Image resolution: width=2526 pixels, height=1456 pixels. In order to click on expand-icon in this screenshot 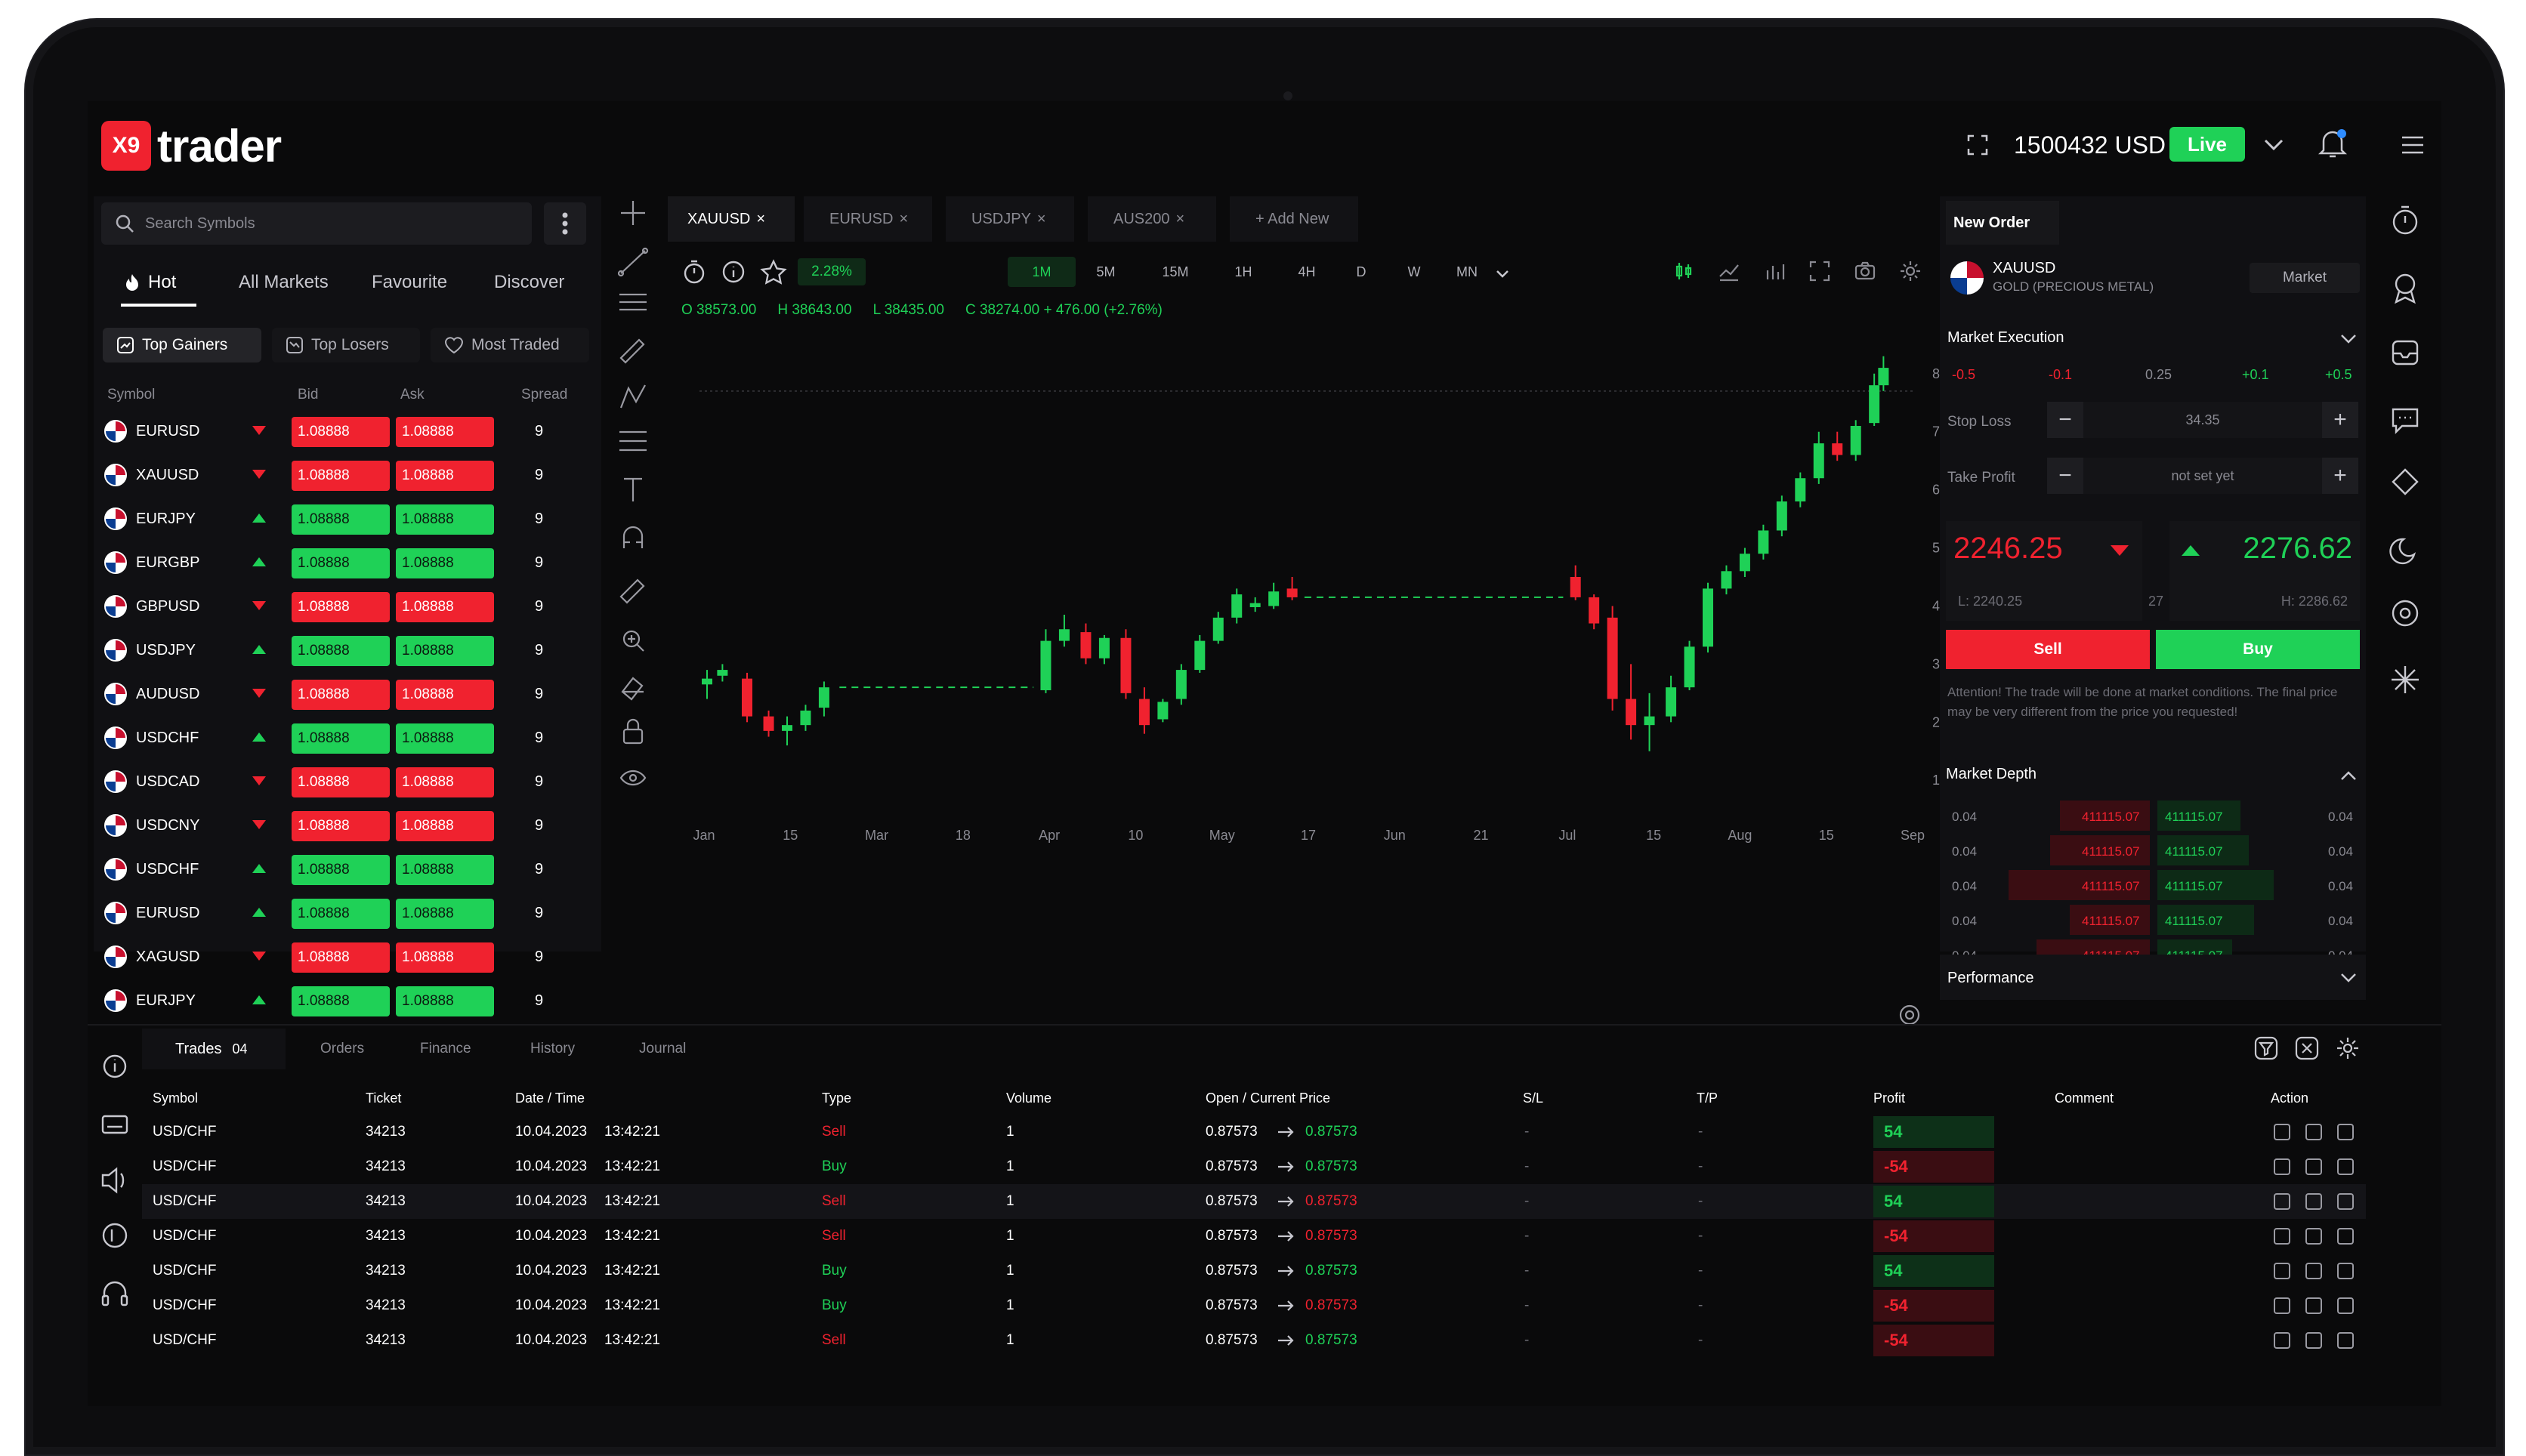, I will do `click(1819, 271)`.